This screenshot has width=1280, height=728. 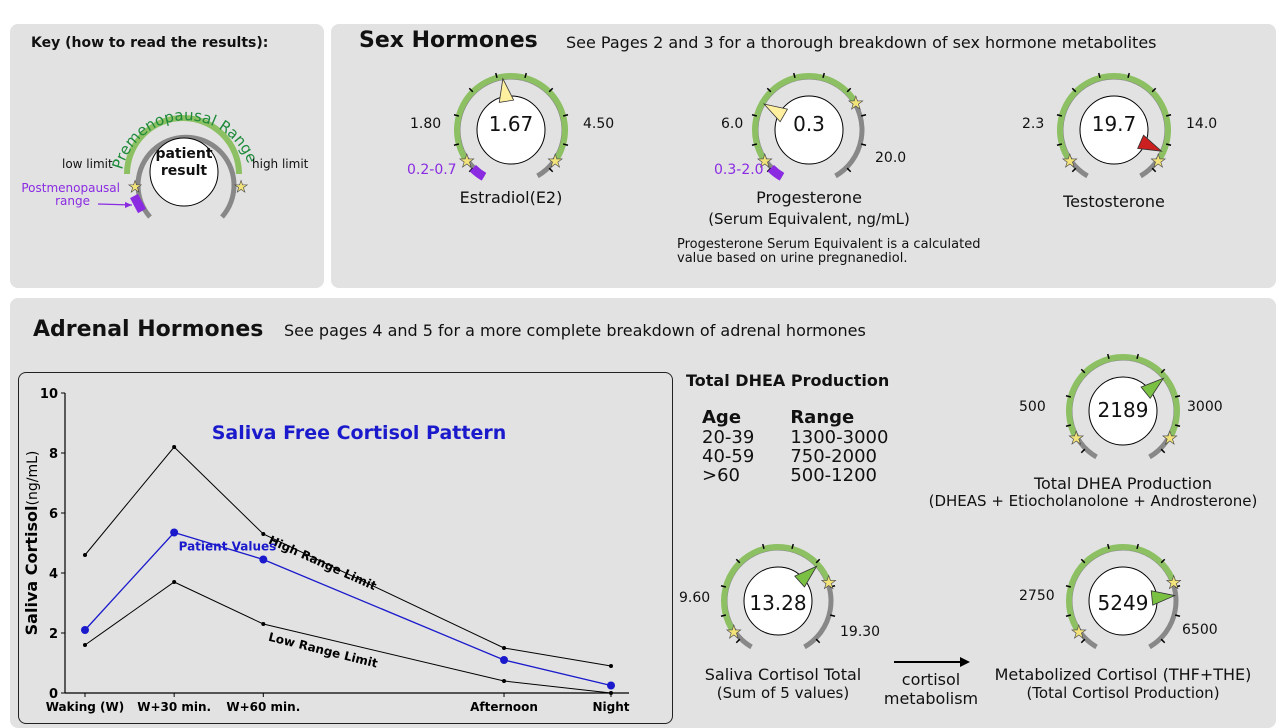 What do you see at coordinates (732, 124) in the screenshot?
I see `progesterone-low: 6.0` at bounding box center [732, 124].